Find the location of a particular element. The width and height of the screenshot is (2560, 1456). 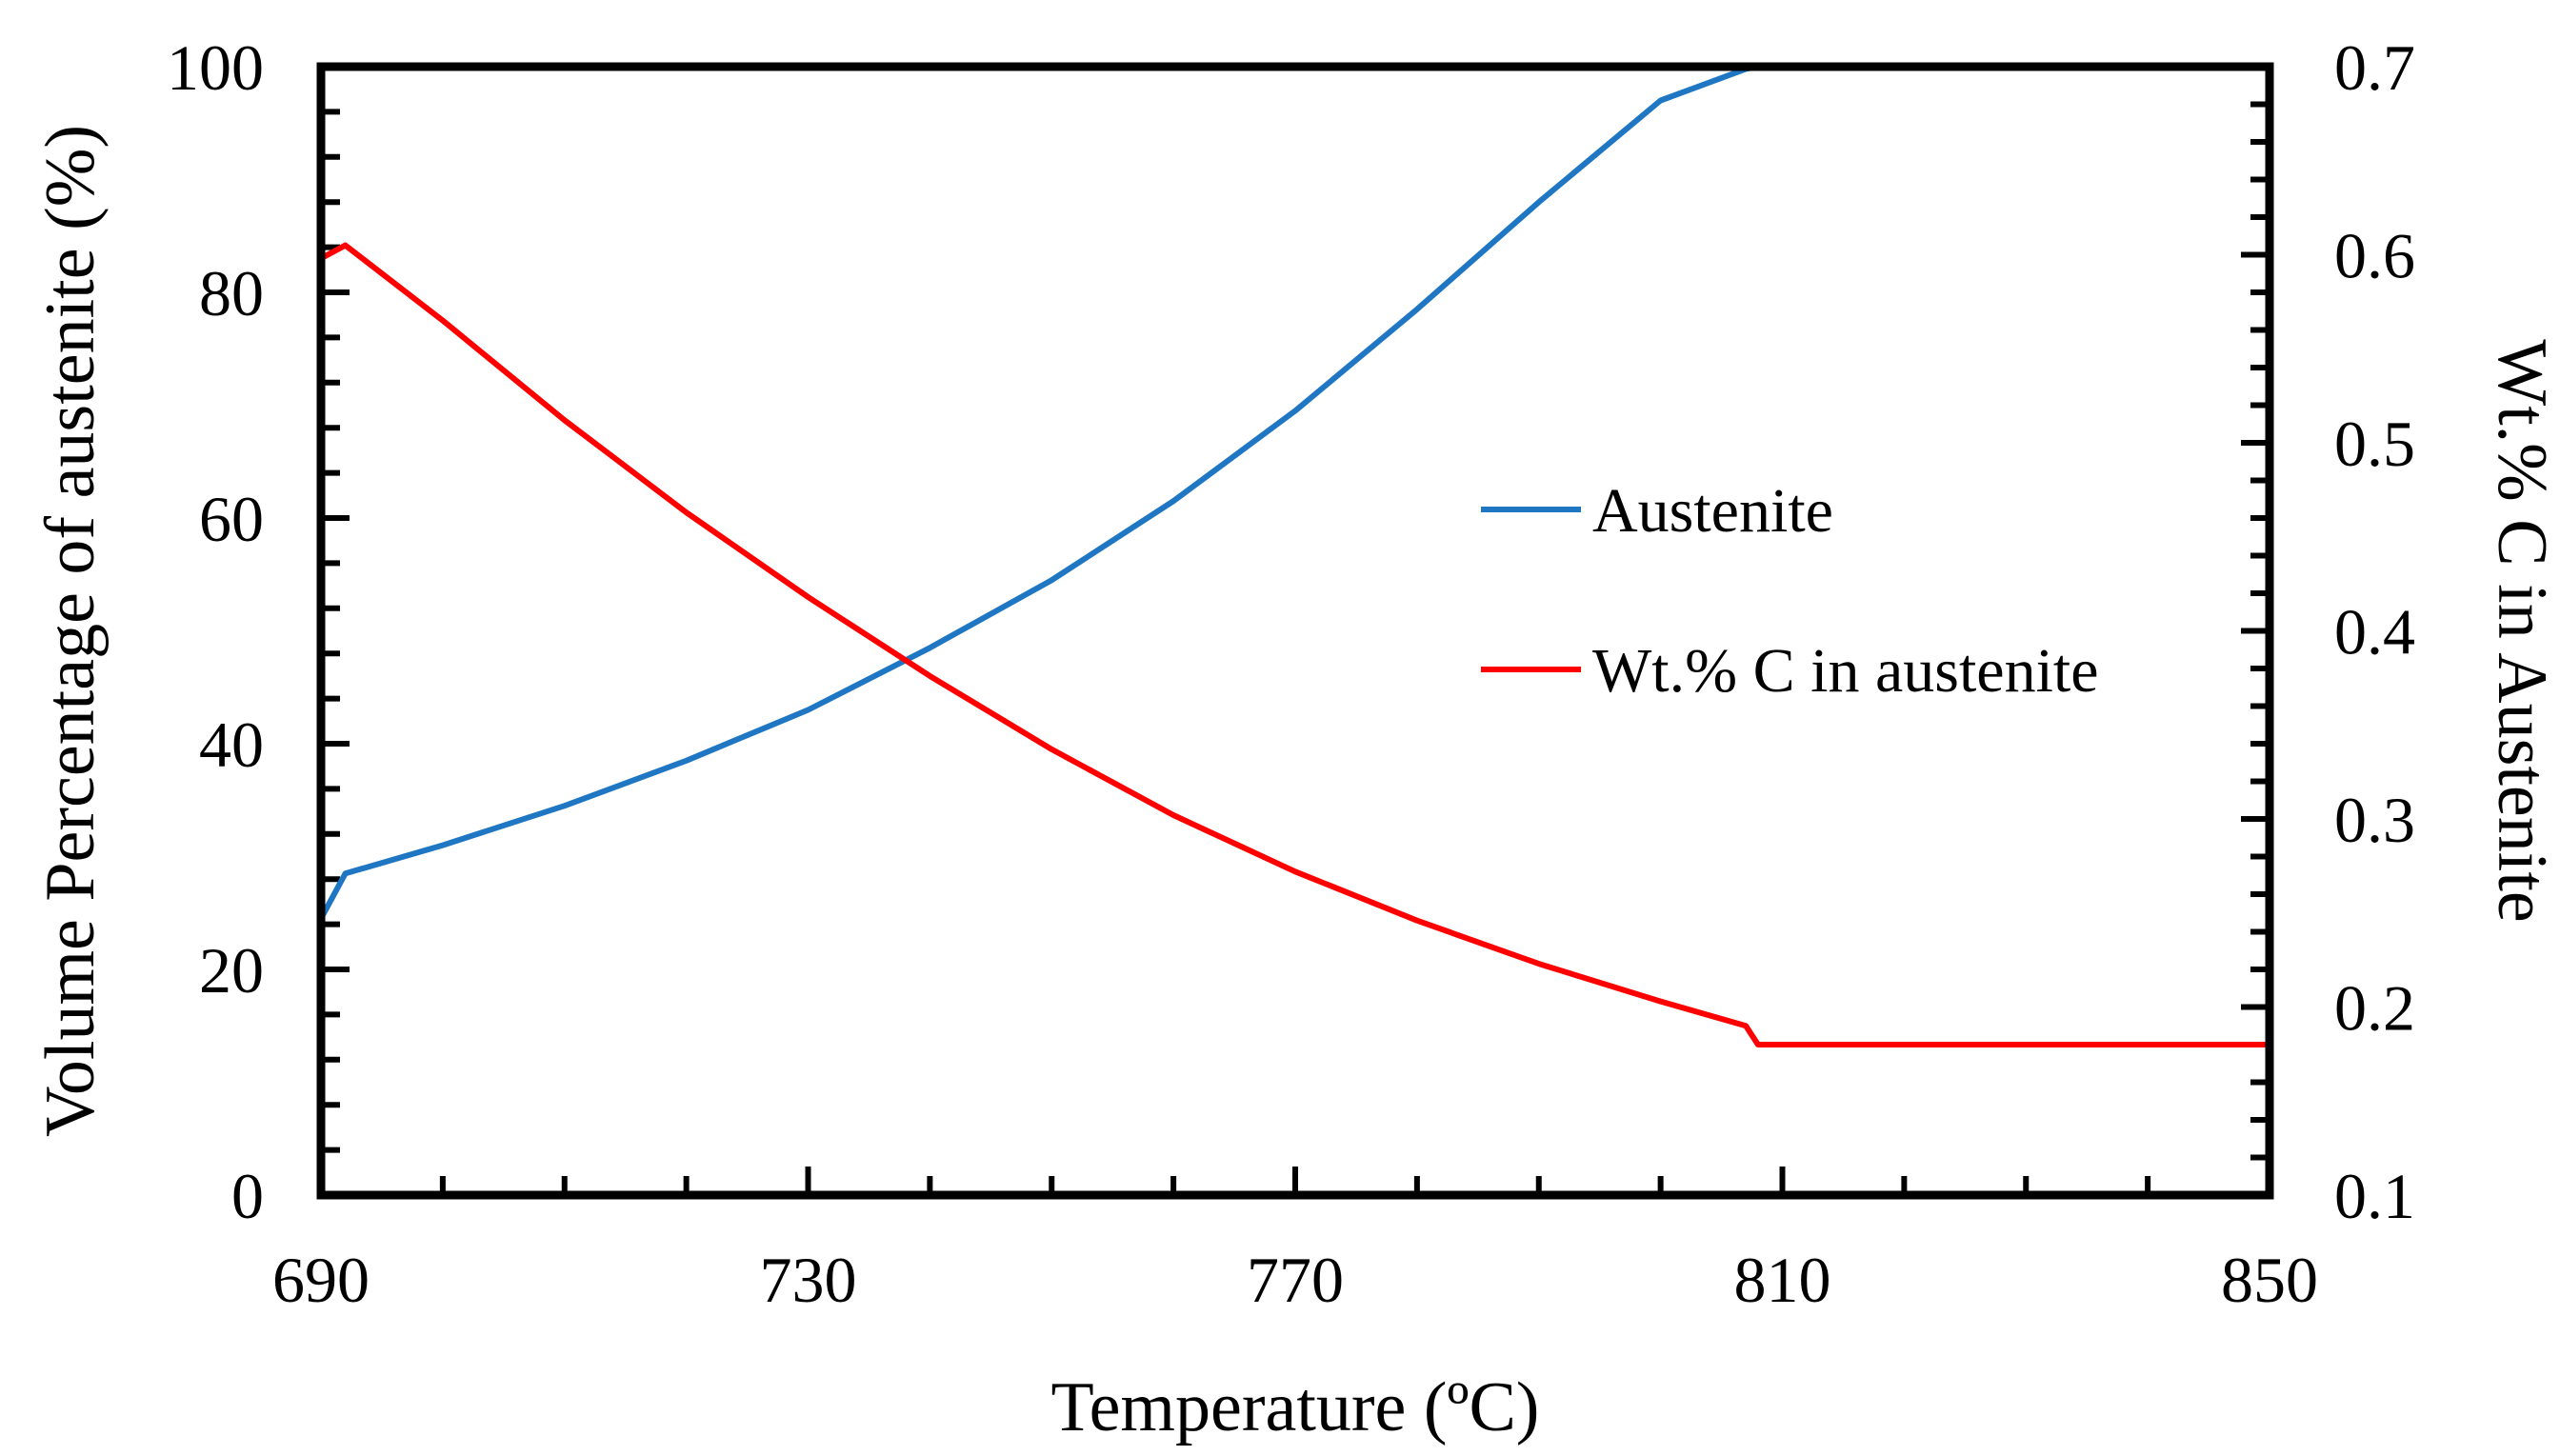

y2-tick-label: 0.6 is located at coordinates (2374, 256).